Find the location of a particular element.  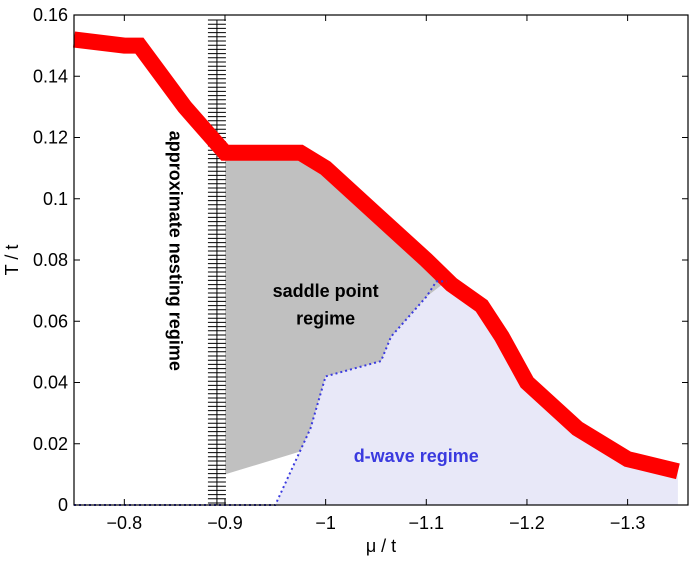

y-tick-label: 0.02 is located at coordinates (50, 444).